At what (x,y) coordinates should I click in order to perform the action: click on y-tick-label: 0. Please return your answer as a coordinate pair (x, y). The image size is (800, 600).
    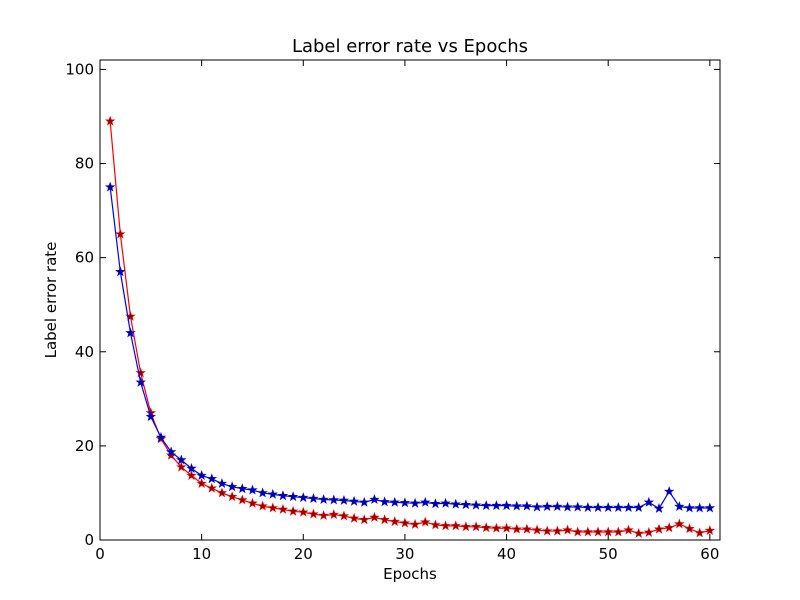
    Looking at the image, I should click on (89, 540).